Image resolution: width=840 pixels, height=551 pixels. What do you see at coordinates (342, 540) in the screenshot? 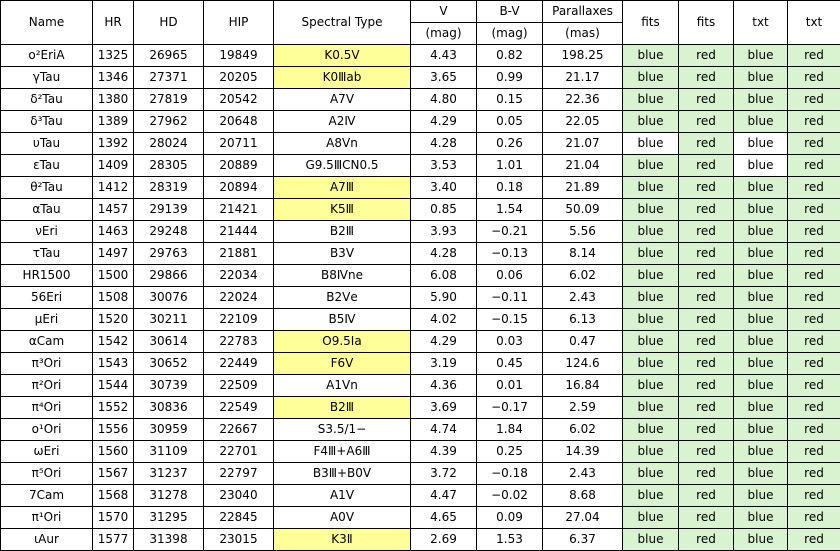
I see `spectral-type-cell: K3Ⅱ` at bounding box center [342, 540].